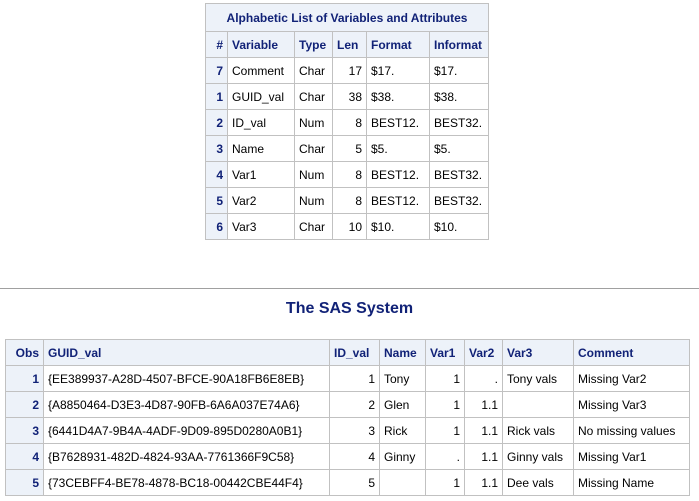 This screenshot has height=501, width=699. What do you see at coordinates (459, 226) in the screenshot?
I see `cell-informat: $10.` at bounding box center [459, 226].